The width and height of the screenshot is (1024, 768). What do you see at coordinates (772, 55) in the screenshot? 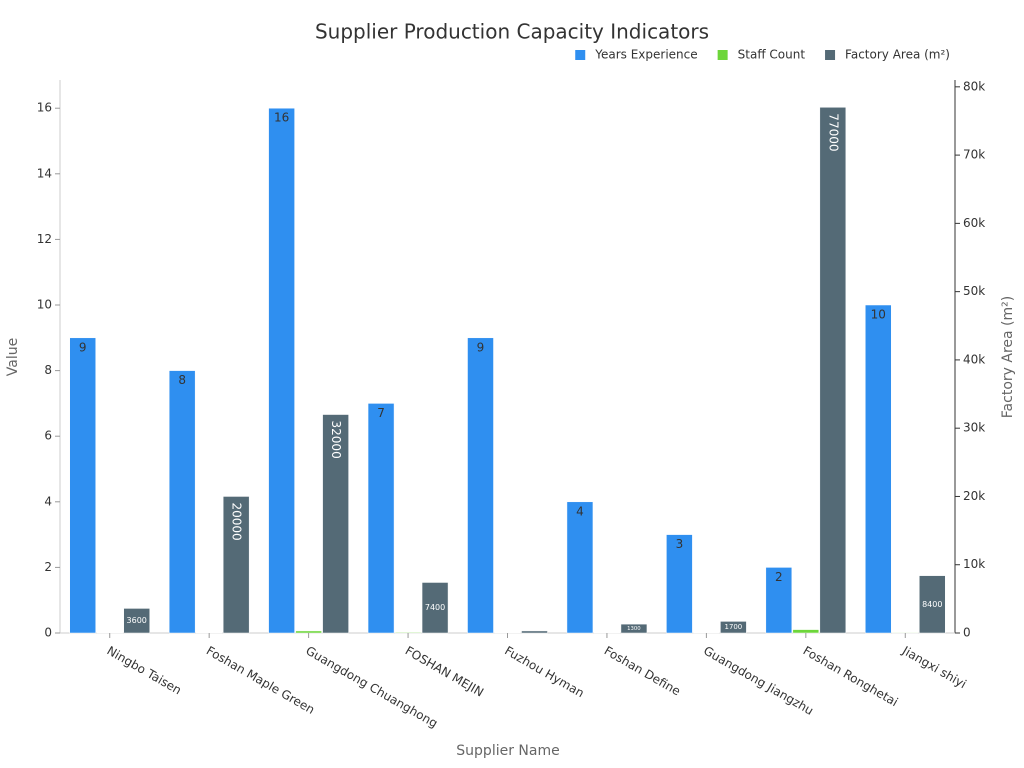
I see `legend-label: Staff Count` at bounding box center [772, 55].